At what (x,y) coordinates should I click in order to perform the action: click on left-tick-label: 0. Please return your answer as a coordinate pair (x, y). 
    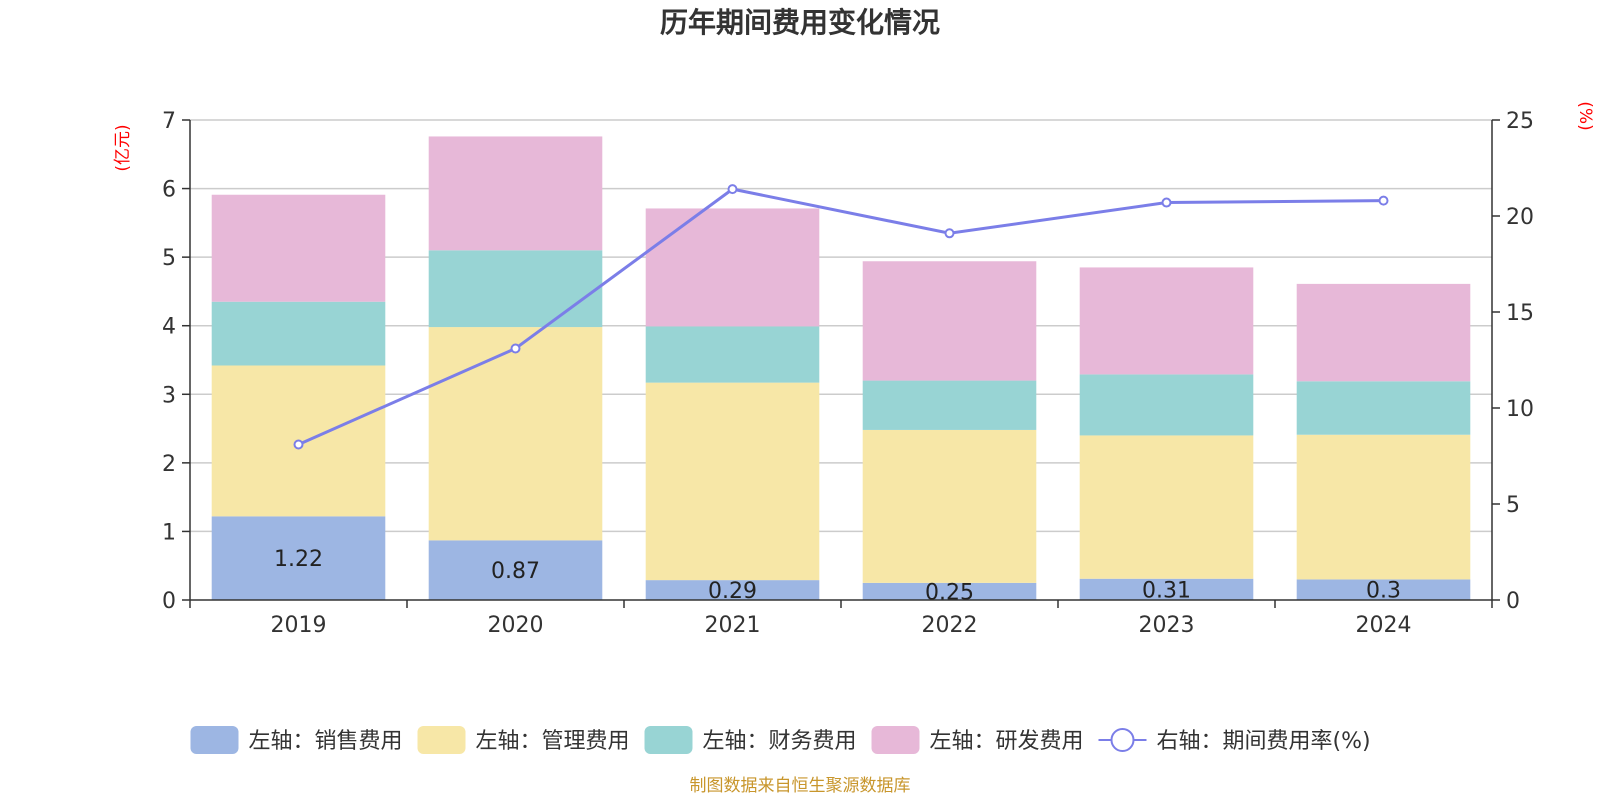
    Looking at the image, I should click on (169, 601).